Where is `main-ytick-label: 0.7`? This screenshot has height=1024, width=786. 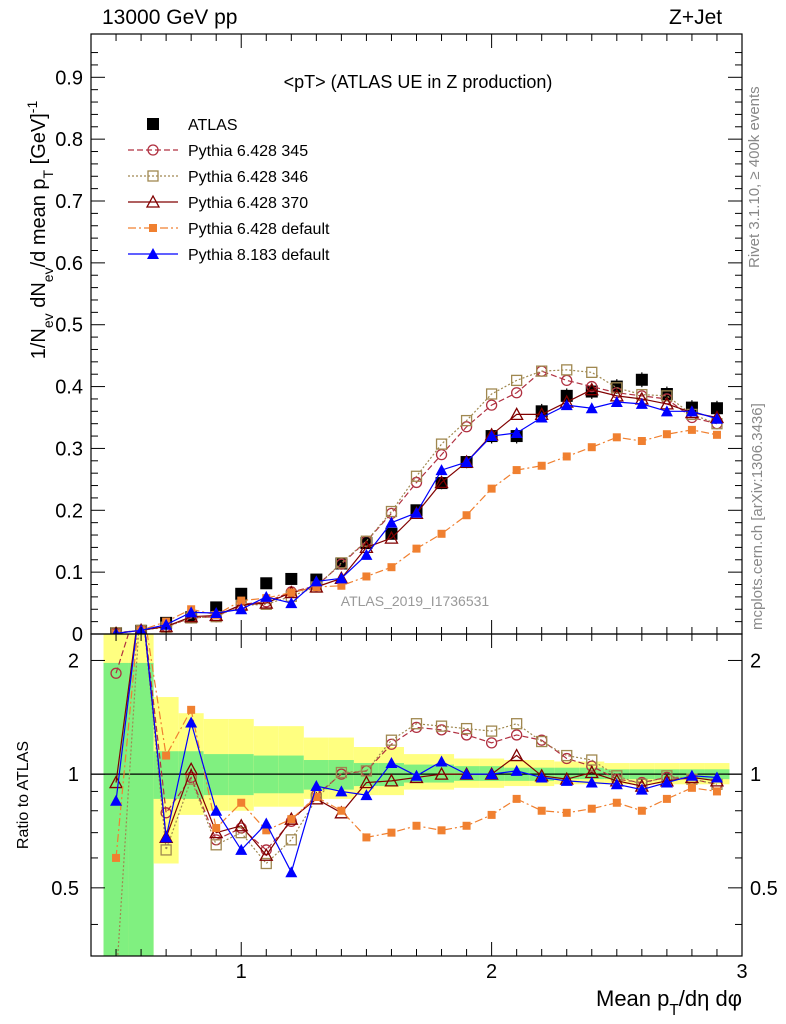 main-ytick-label: 0.7 is located at coordinates (69, 202).